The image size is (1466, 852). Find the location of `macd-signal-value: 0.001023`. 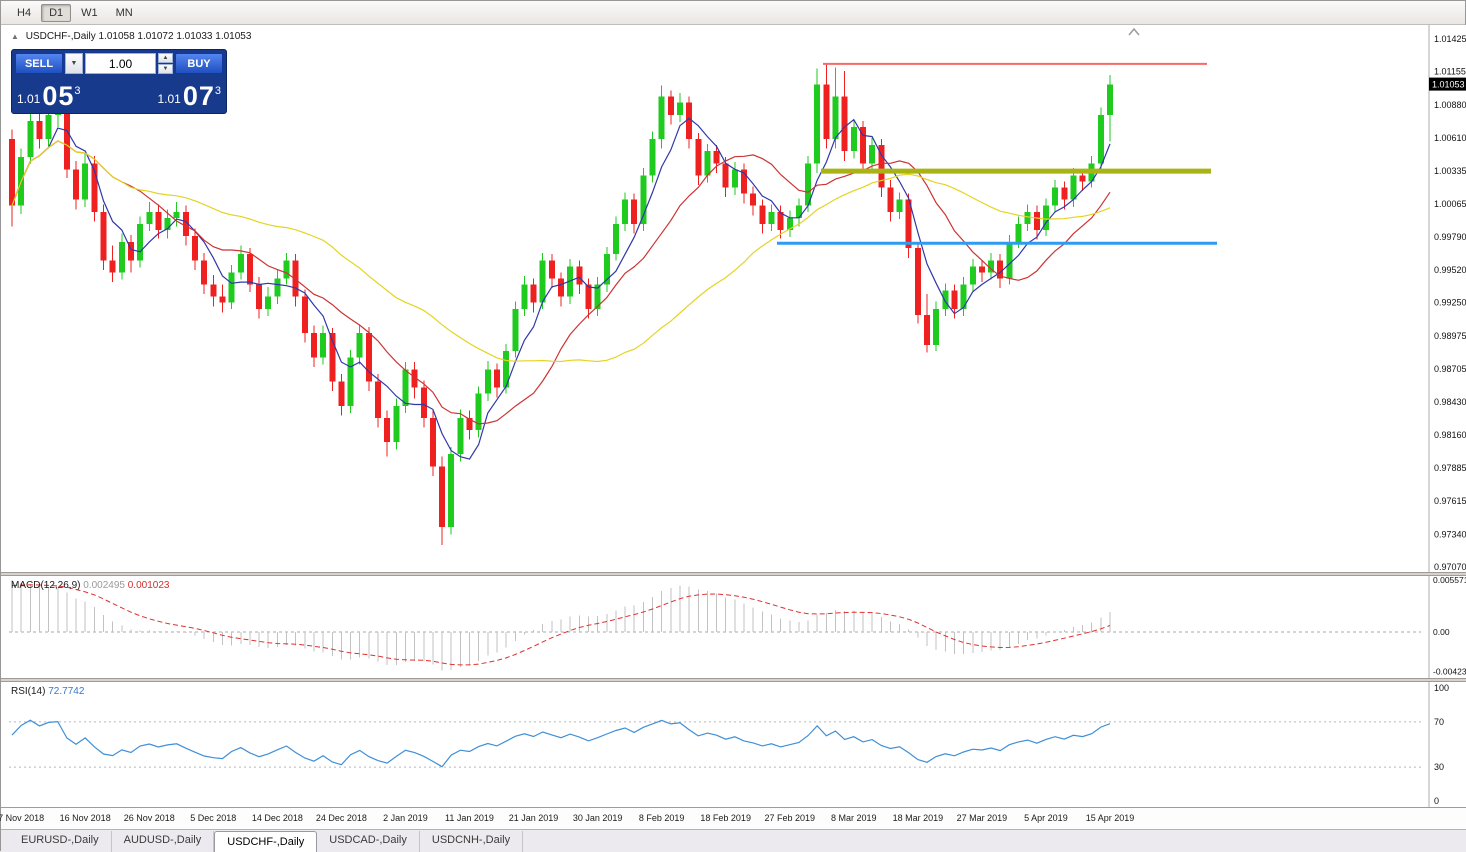

macd-signal-value: 0.001023 is located at coordinates (148, 585).